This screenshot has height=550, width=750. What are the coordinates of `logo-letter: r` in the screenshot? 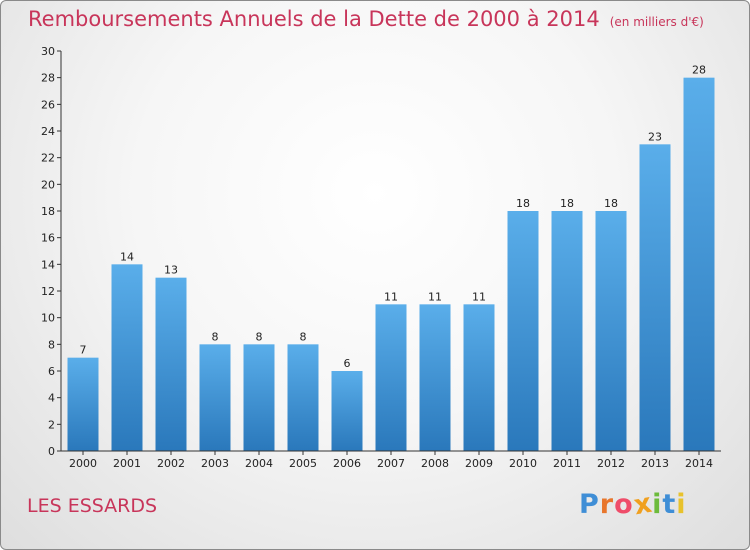 It's located at (607, 504).